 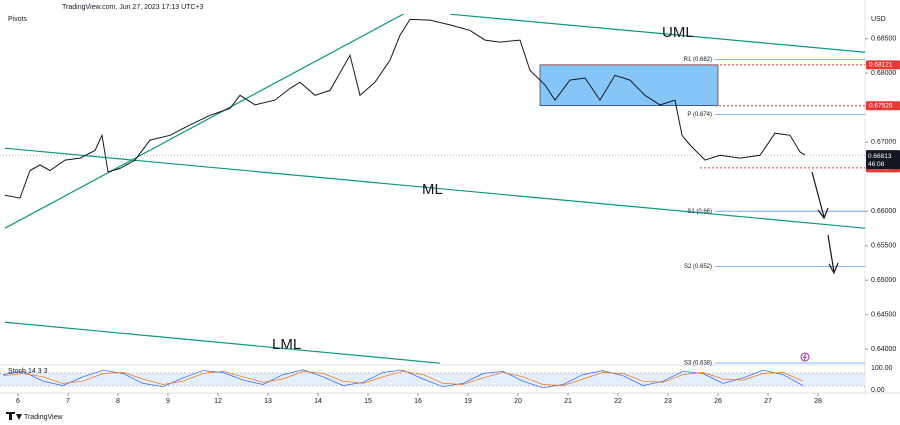 What do you see at coordinates (68, 401) in the screenshot?
I see `x-tick-label: 7` at bounding box center [68, 401].